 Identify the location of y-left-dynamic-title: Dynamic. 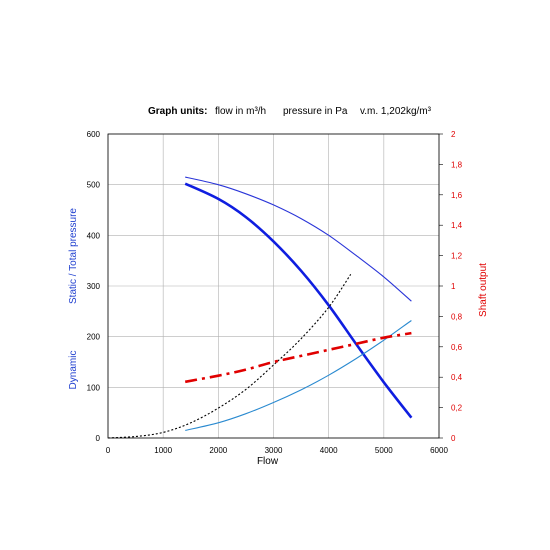
(73, 370).